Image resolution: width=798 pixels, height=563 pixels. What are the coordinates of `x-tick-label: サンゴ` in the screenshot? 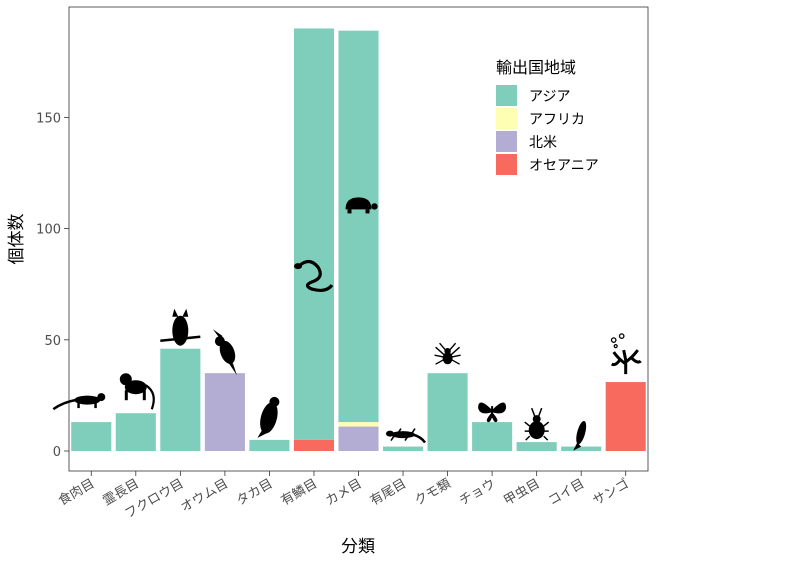 It's located at (611, 492).